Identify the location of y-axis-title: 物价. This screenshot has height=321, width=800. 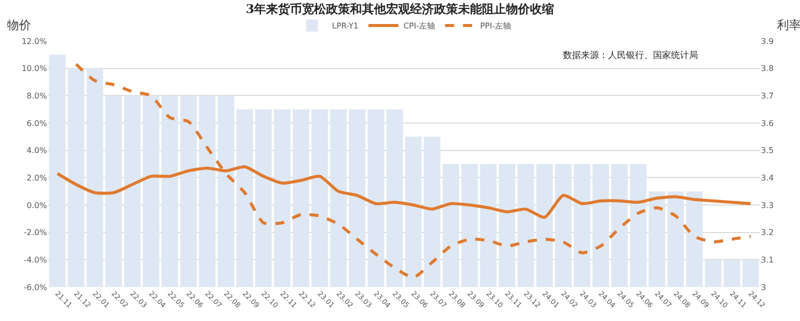
(19, 25).